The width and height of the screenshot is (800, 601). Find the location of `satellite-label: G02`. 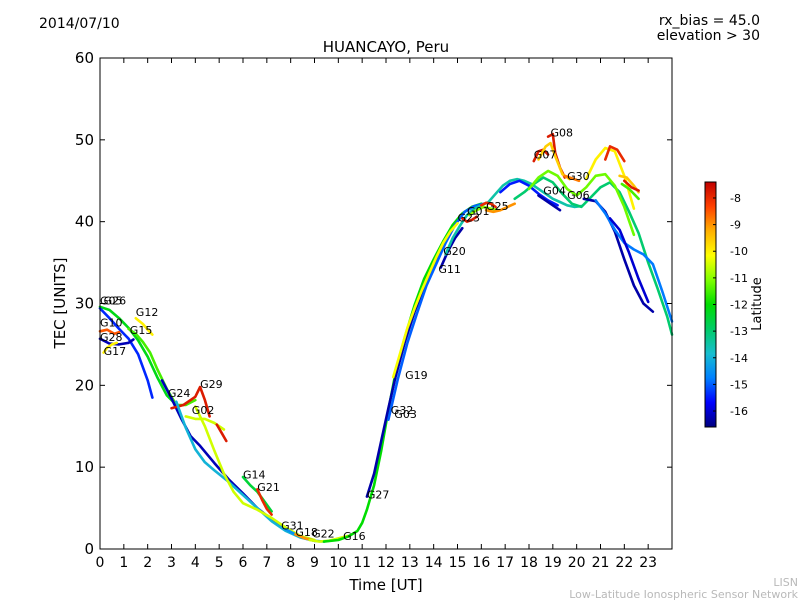

satellite-label: G02 is located at coordinates (203, 410).